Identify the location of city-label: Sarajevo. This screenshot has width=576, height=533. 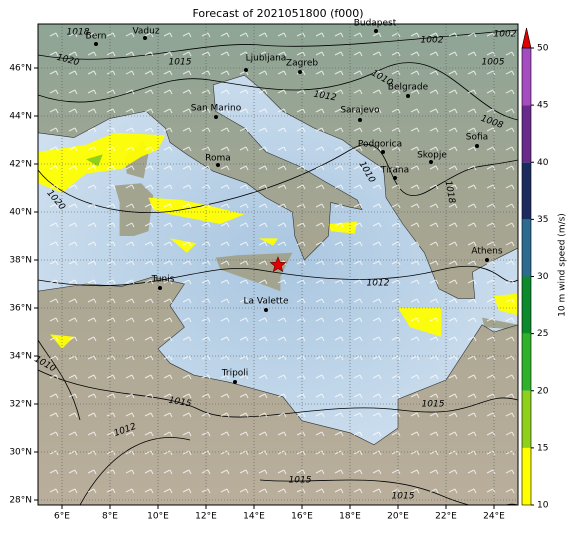
(360, 111).